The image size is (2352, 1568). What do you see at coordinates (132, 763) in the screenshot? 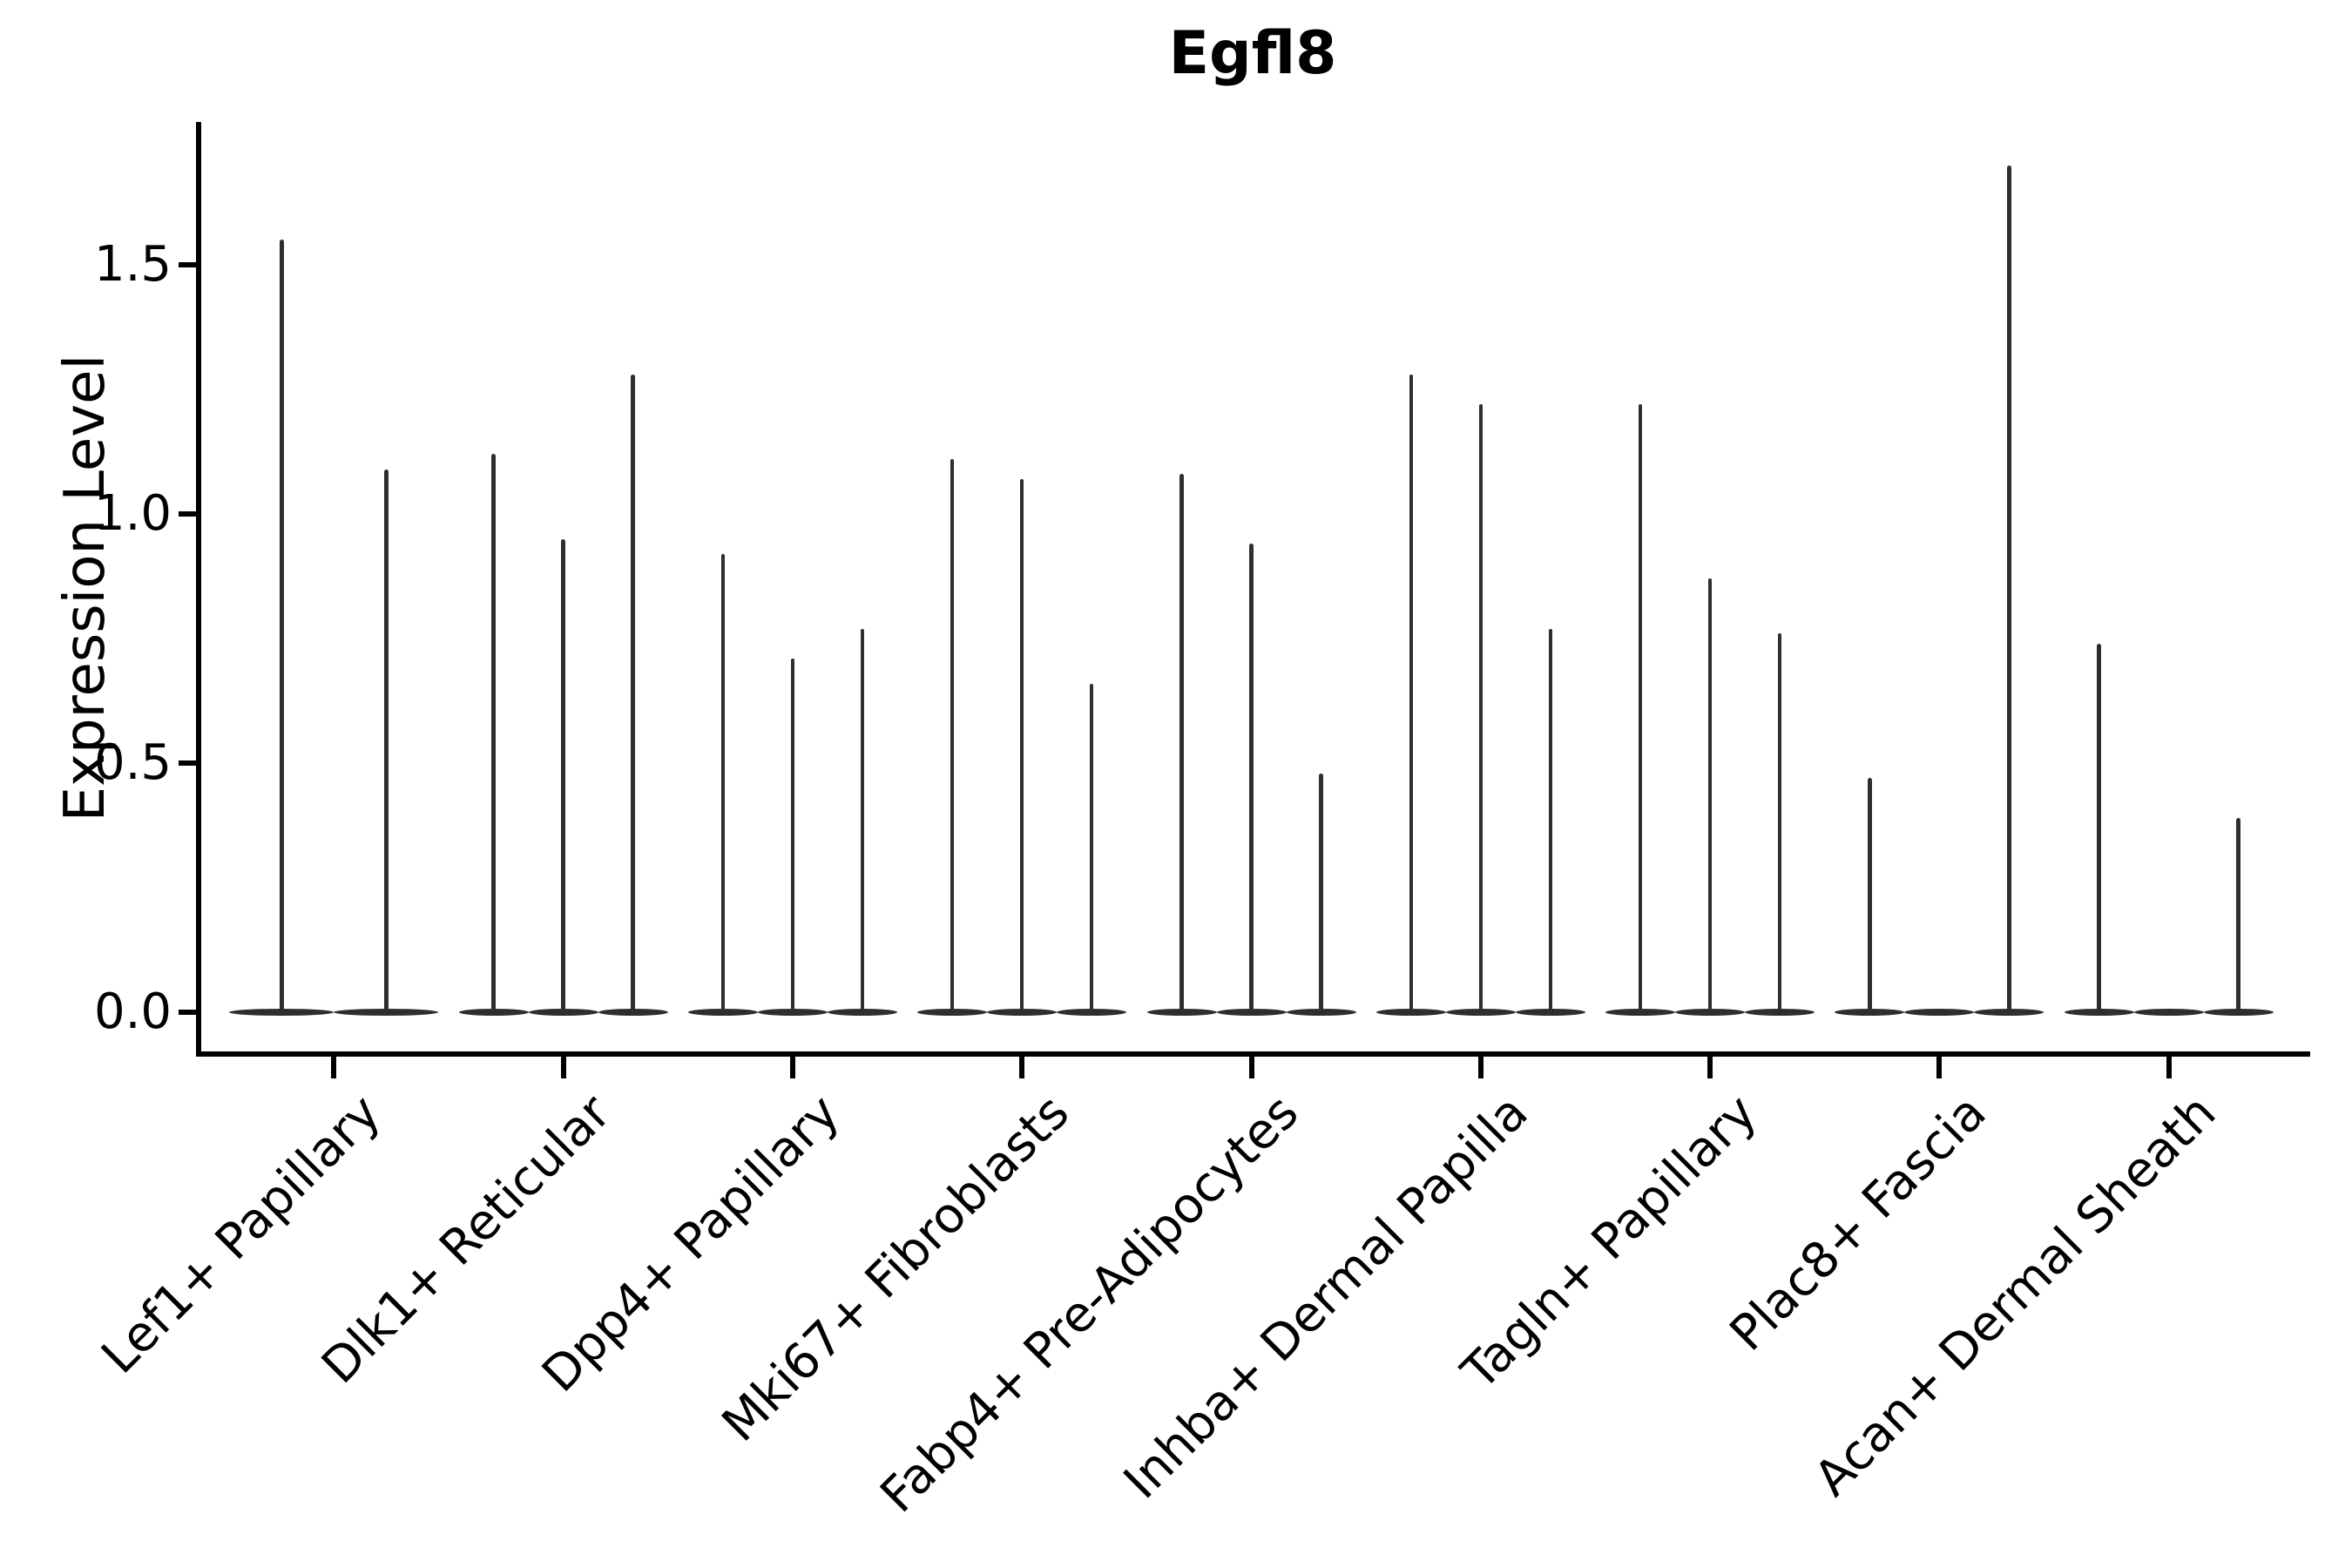
I see `y-tick-label: 0.5` at bounding box center [132, 763].